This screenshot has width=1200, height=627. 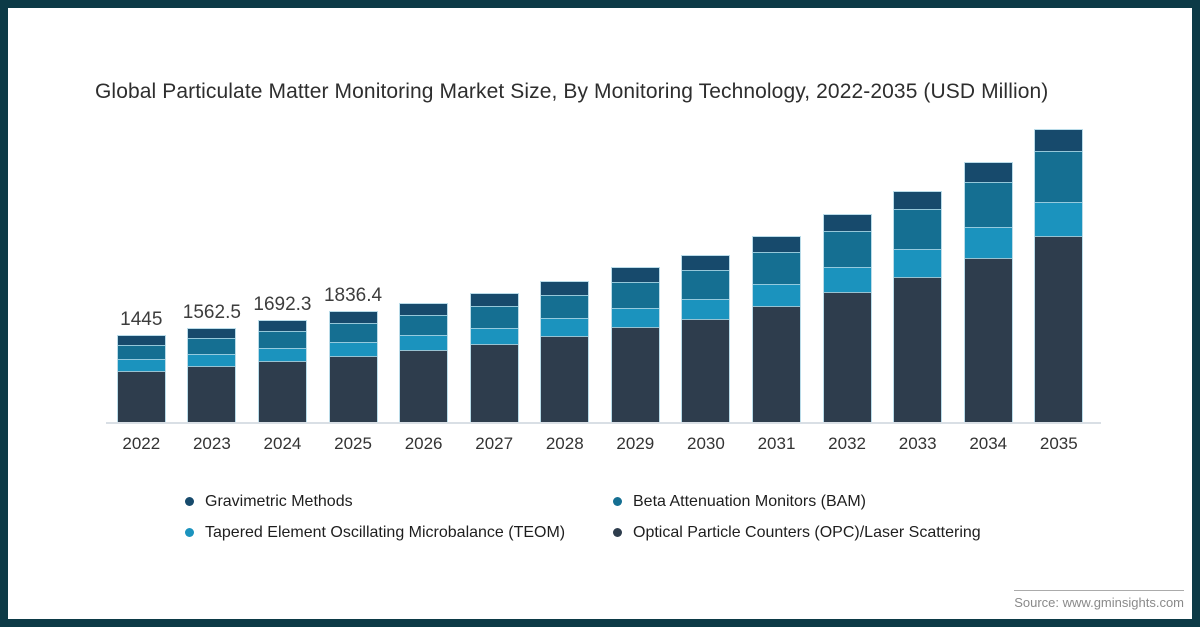 I want to click on stacked-bar-2028, so click(x=565, y=351).